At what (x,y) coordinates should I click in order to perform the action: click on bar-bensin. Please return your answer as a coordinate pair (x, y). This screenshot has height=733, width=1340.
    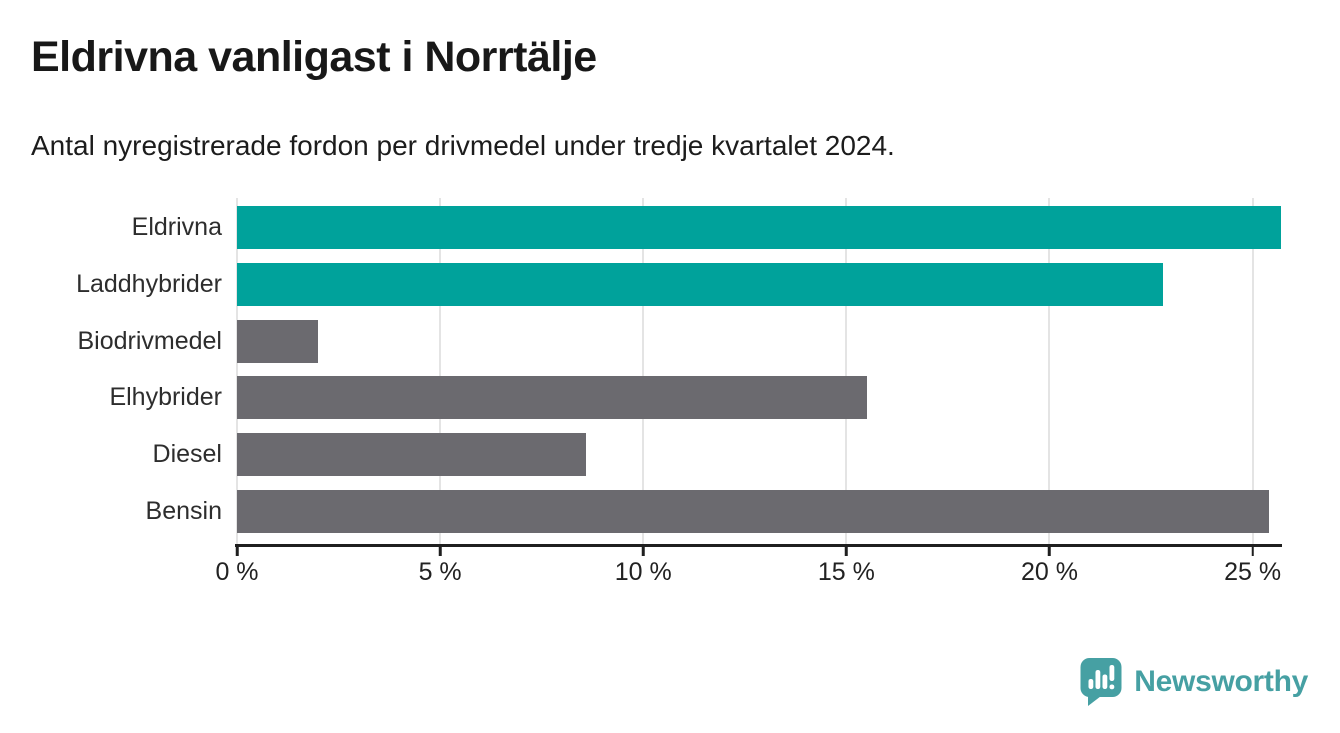
    Looking at the image, I should click on (753, 511).